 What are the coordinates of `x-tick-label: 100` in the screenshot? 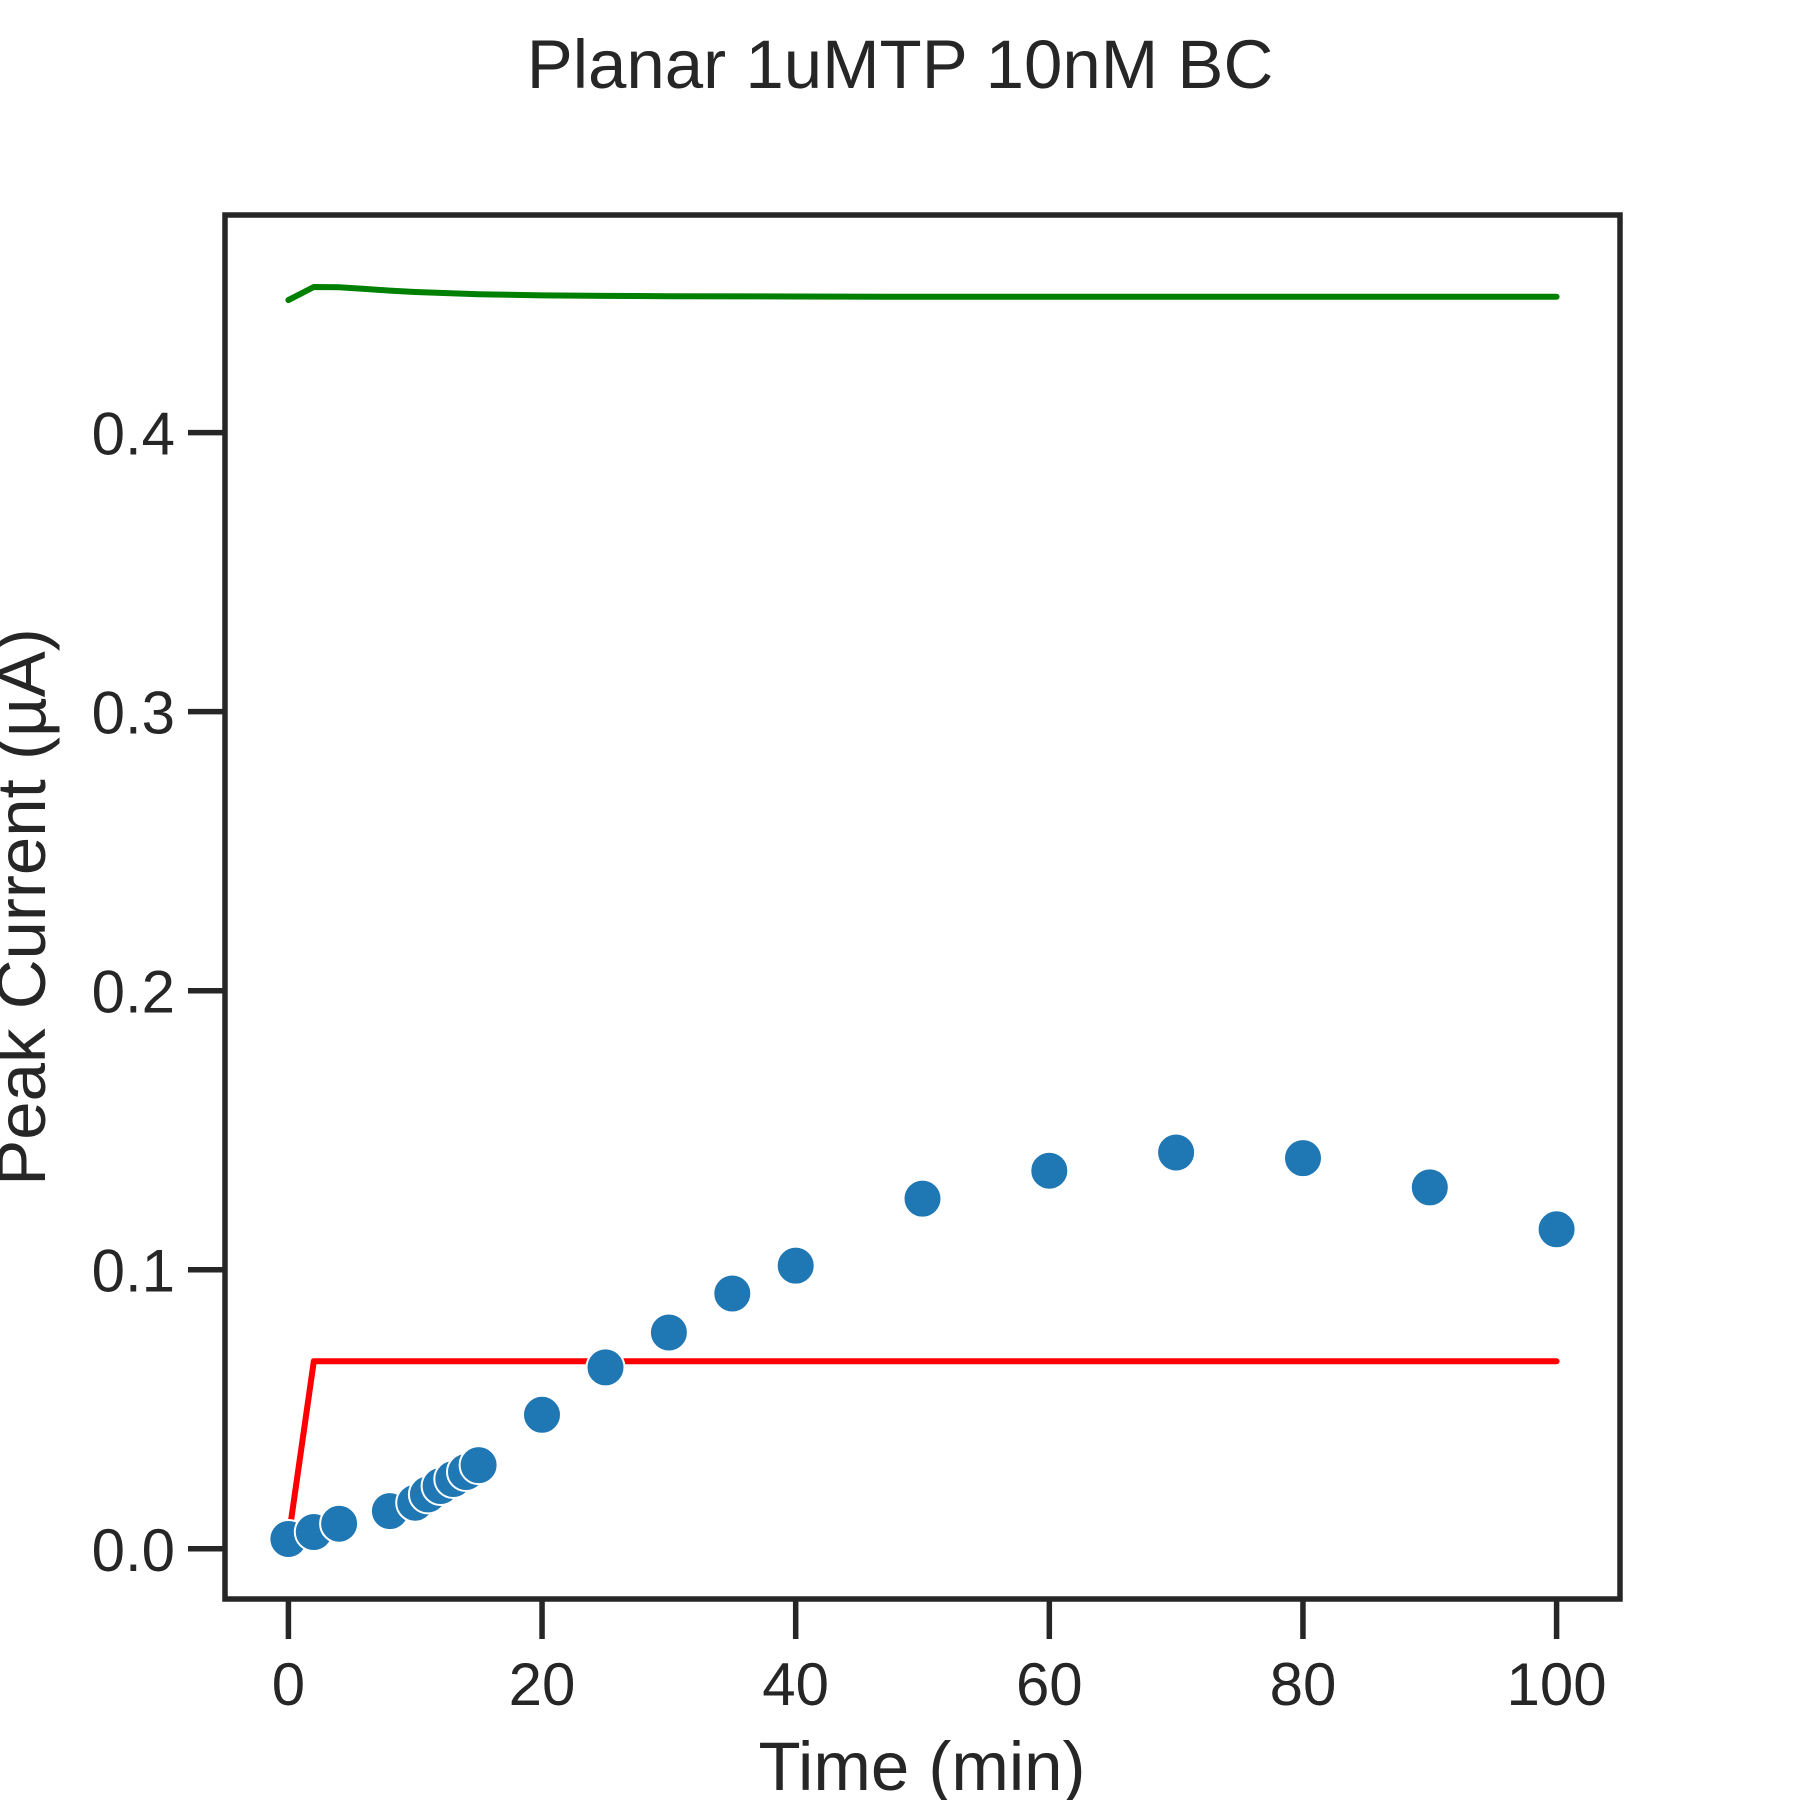 It's located at (1557, 1684).